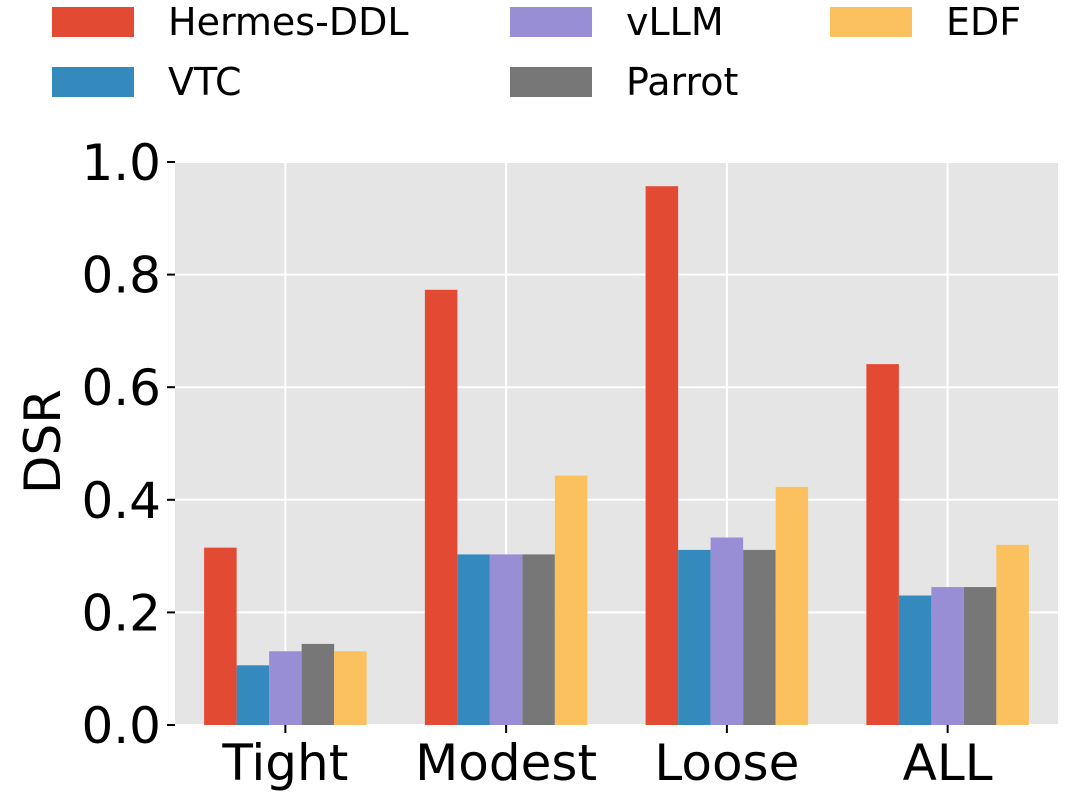  Describe the element at coordinates (536, 52) in the screenshot. I see `legend: Hermes-DDL VTC vLLM Parrot EDF` at that location.